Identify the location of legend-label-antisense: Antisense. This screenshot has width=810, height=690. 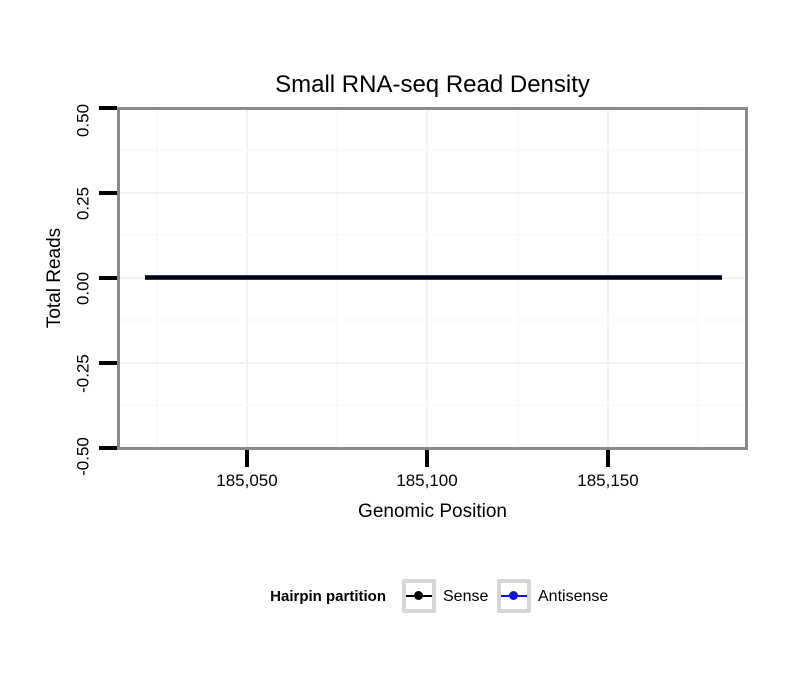
(573, 596).